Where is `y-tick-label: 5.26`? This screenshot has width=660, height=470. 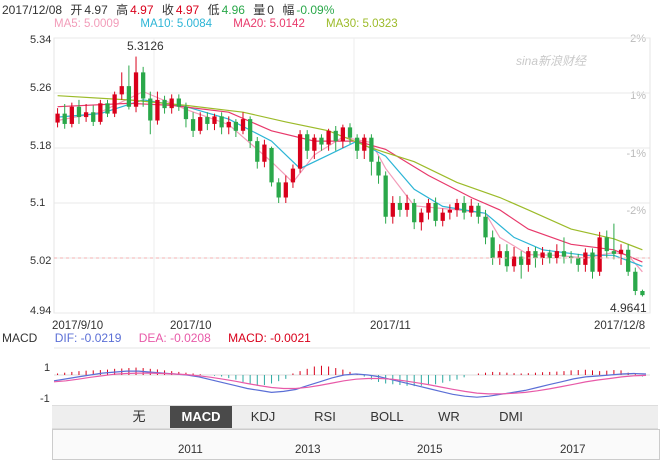
y-tick-label: 5.26 is located at coordinates (41, 88).